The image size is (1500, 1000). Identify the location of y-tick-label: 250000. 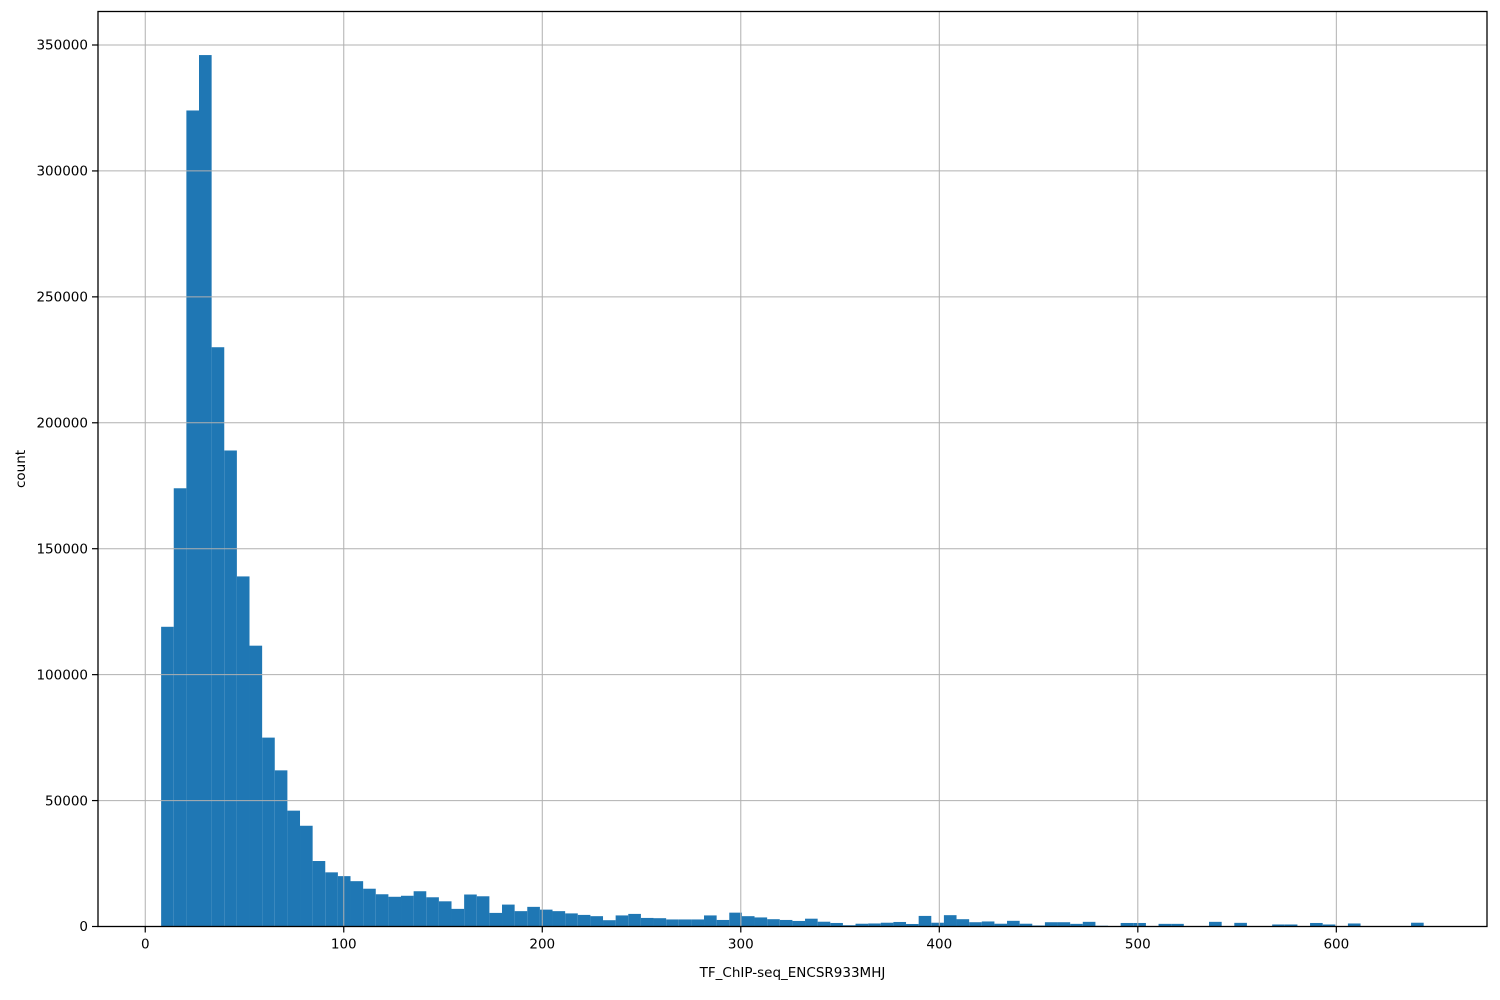
(62, 298).